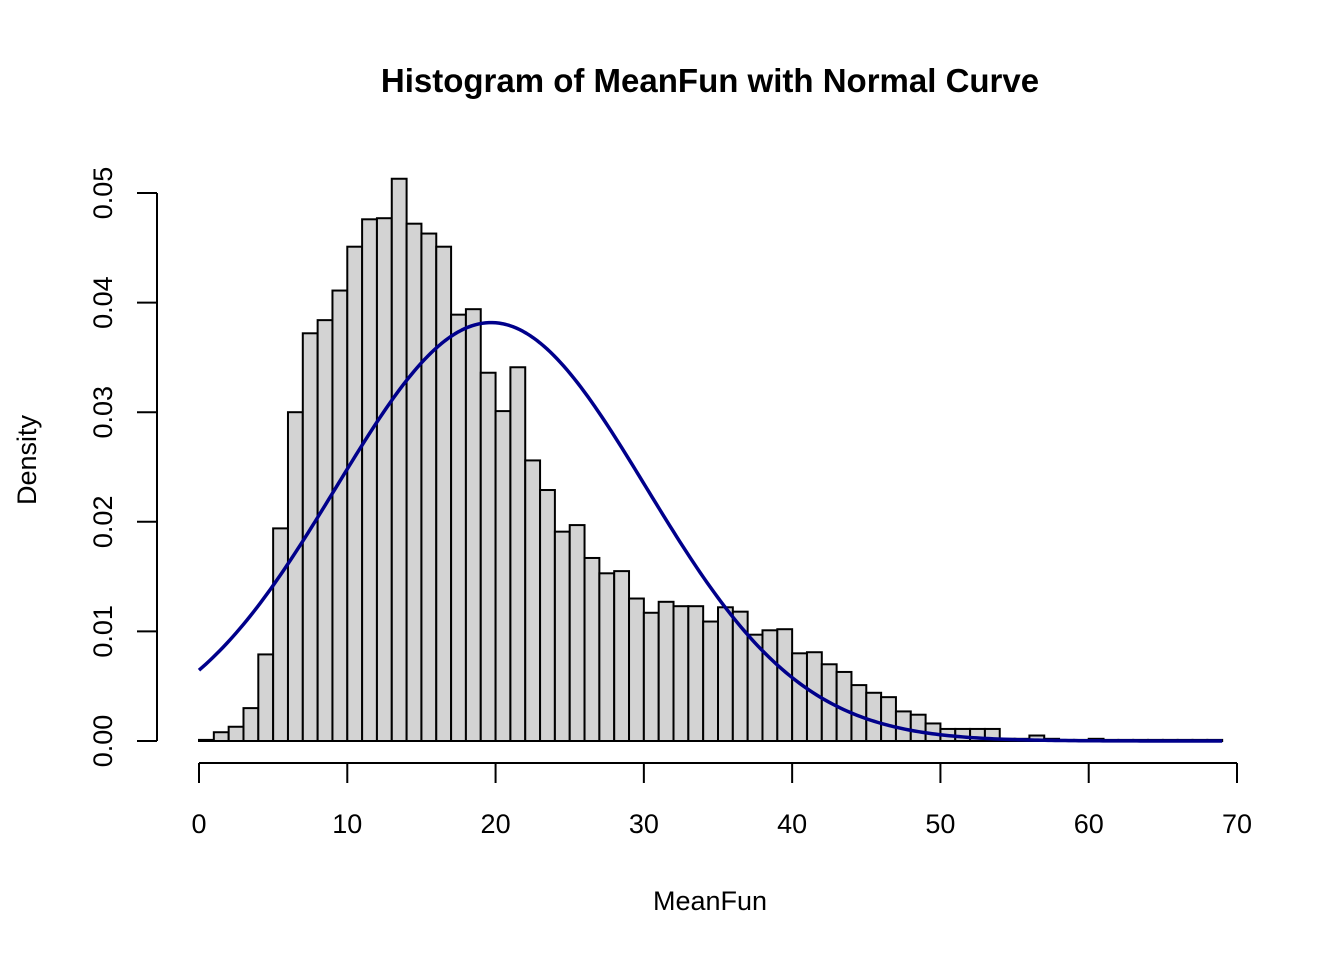 This screenshot has height=960, width=1344. What do you see at coordinates (721, 800) in the screenshot?
I see `x-axis: 0 10 20 30 40 50 60 70` at bounding box center [721, 800].